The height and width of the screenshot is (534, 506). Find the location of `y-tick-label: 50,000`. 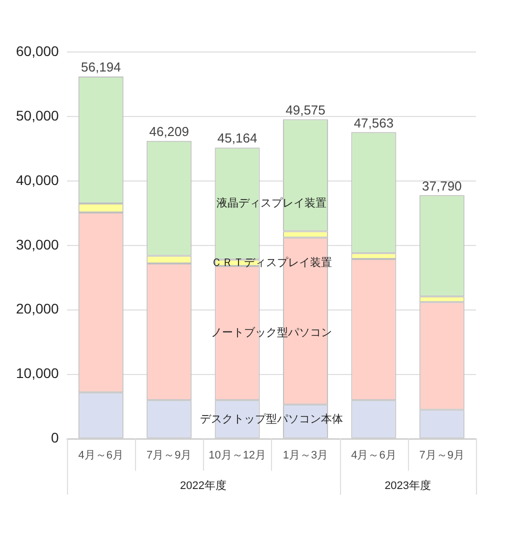

y-tick-label: 50,000 is located at coordinates (38, 115).